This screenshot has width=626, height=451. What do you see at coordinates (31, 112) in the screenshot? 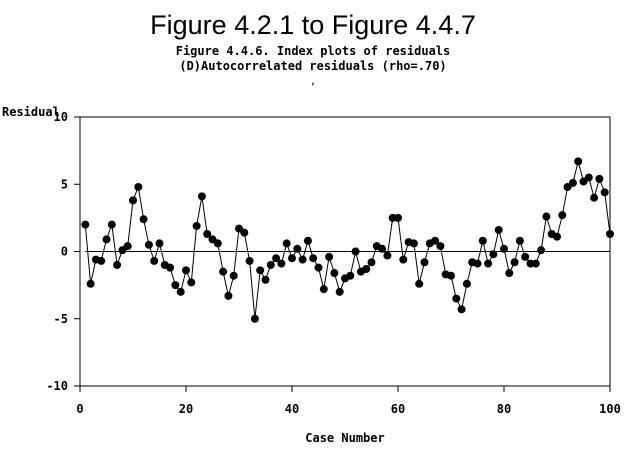
I see `y-axis-label: Residual` at bounding box center [31, 112].